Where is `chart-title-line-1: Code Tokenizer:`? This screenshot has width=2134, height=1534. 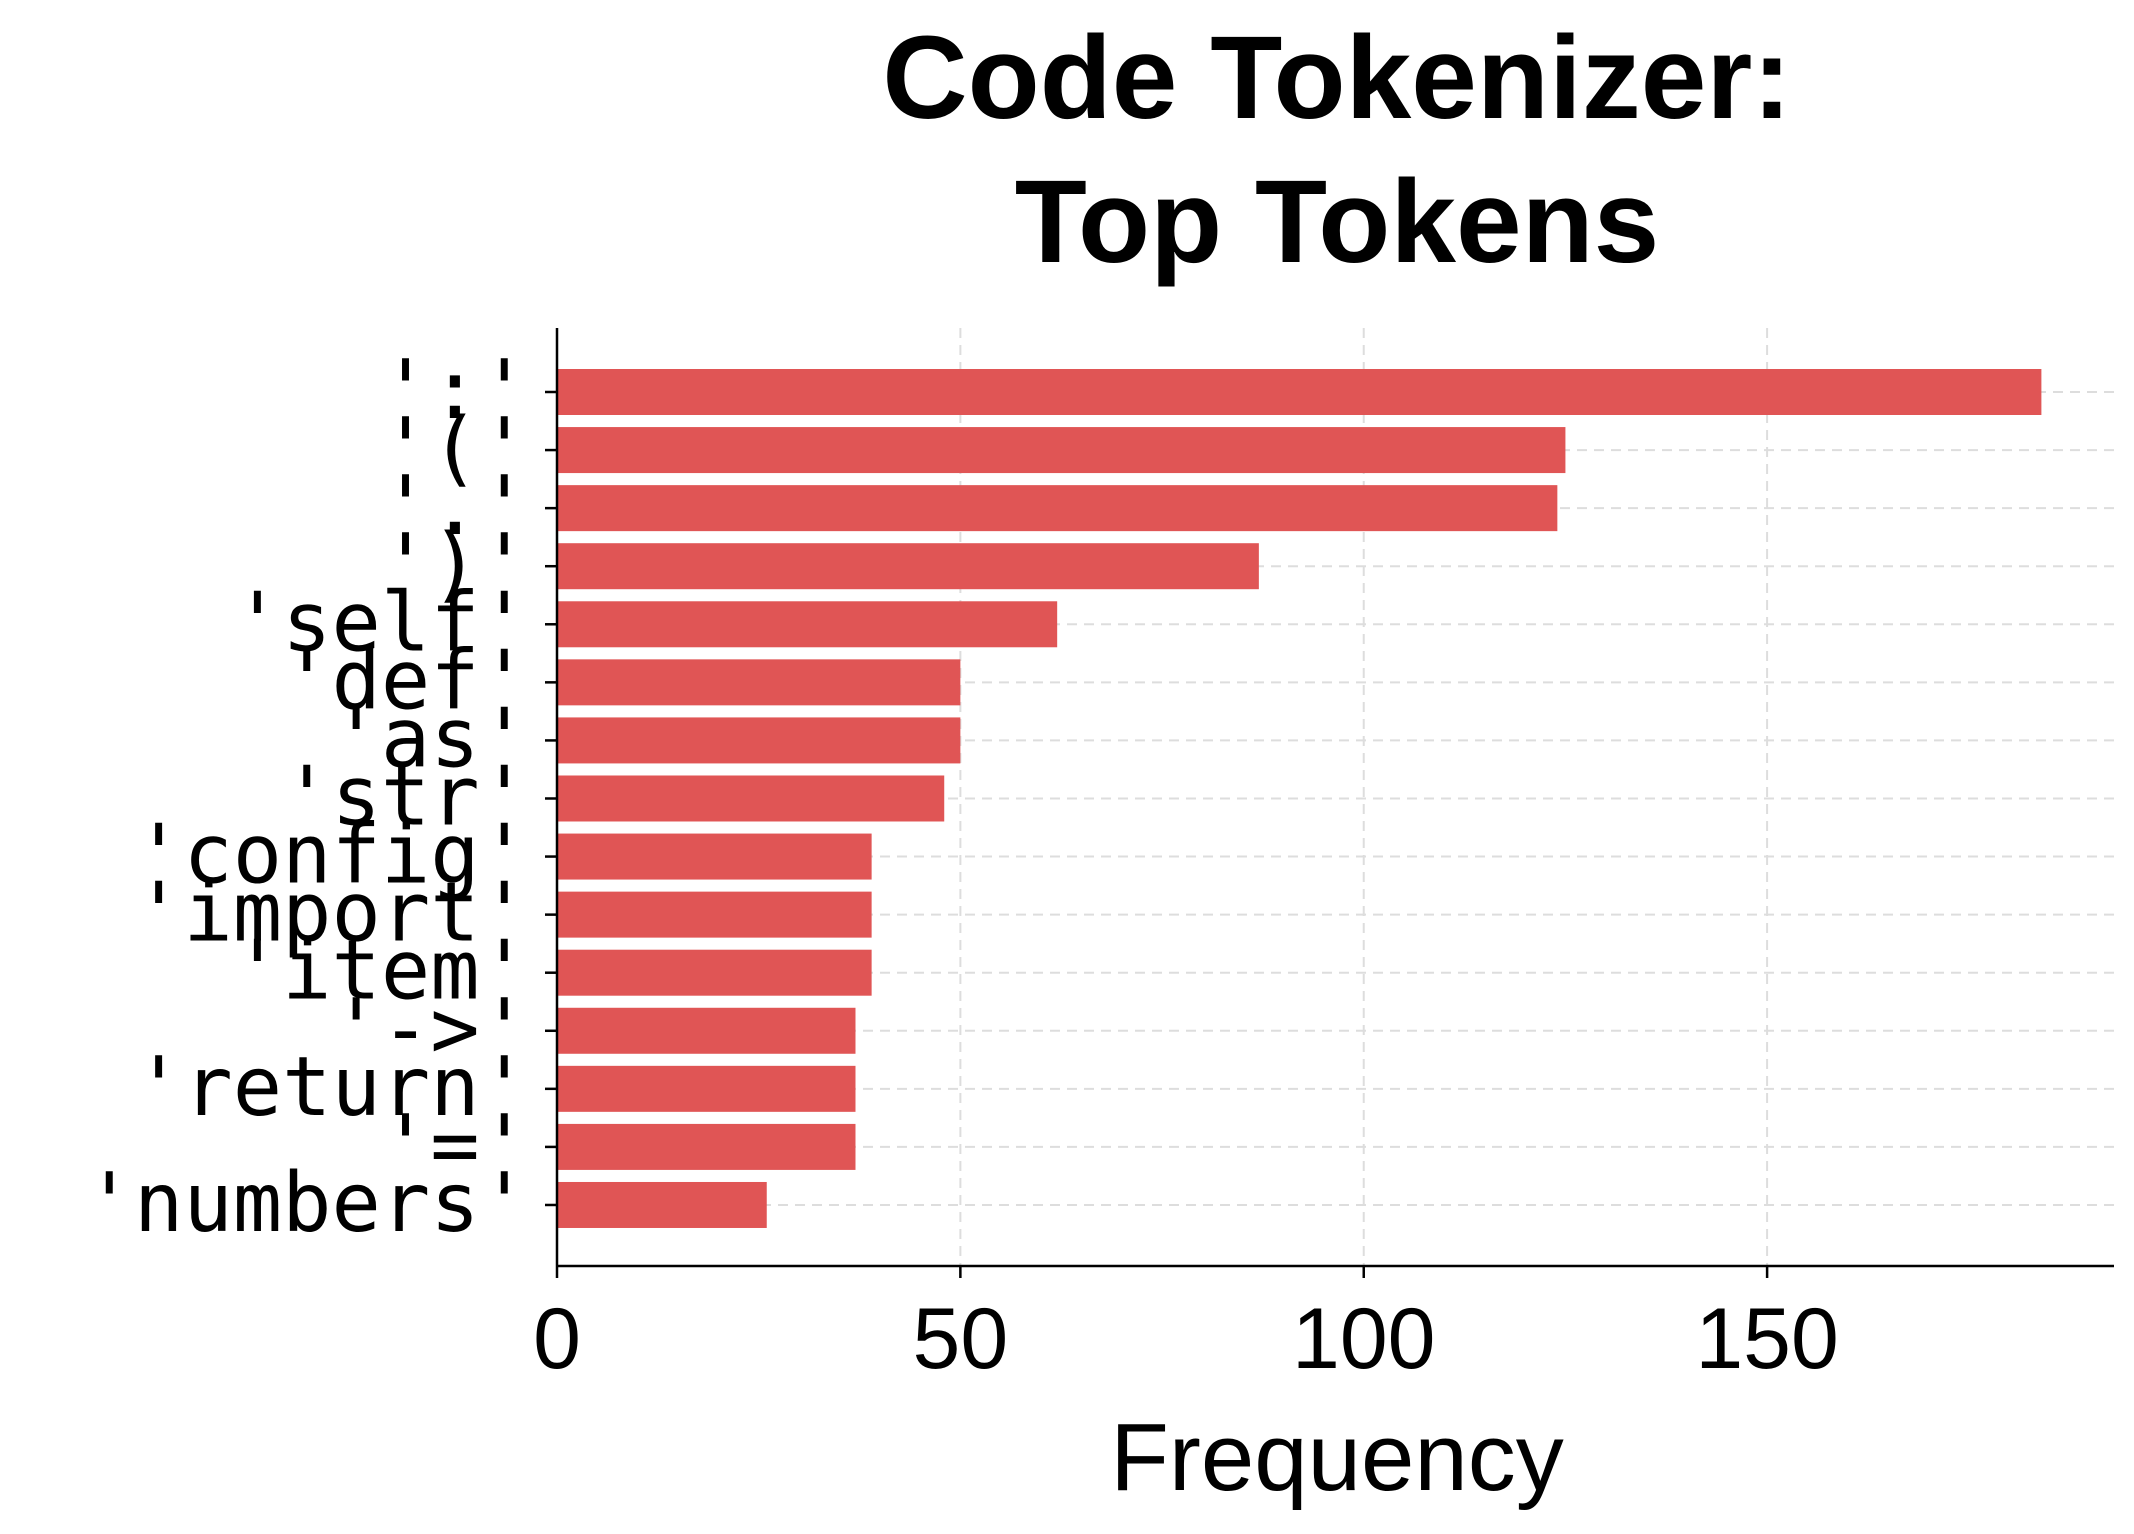 chart-title-line-1: Code Tokenizer: is located at coordinates (1336, 78).